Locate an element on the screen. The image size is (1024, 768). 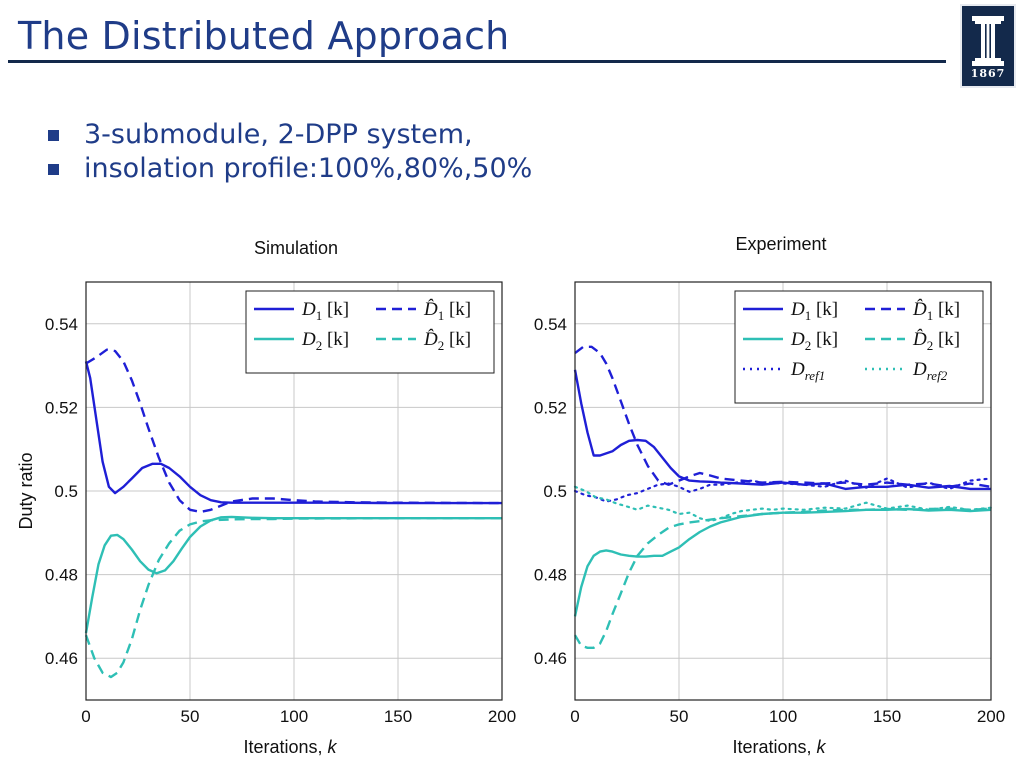
legend-label: Dref2 is located at coordinates (930, 371).